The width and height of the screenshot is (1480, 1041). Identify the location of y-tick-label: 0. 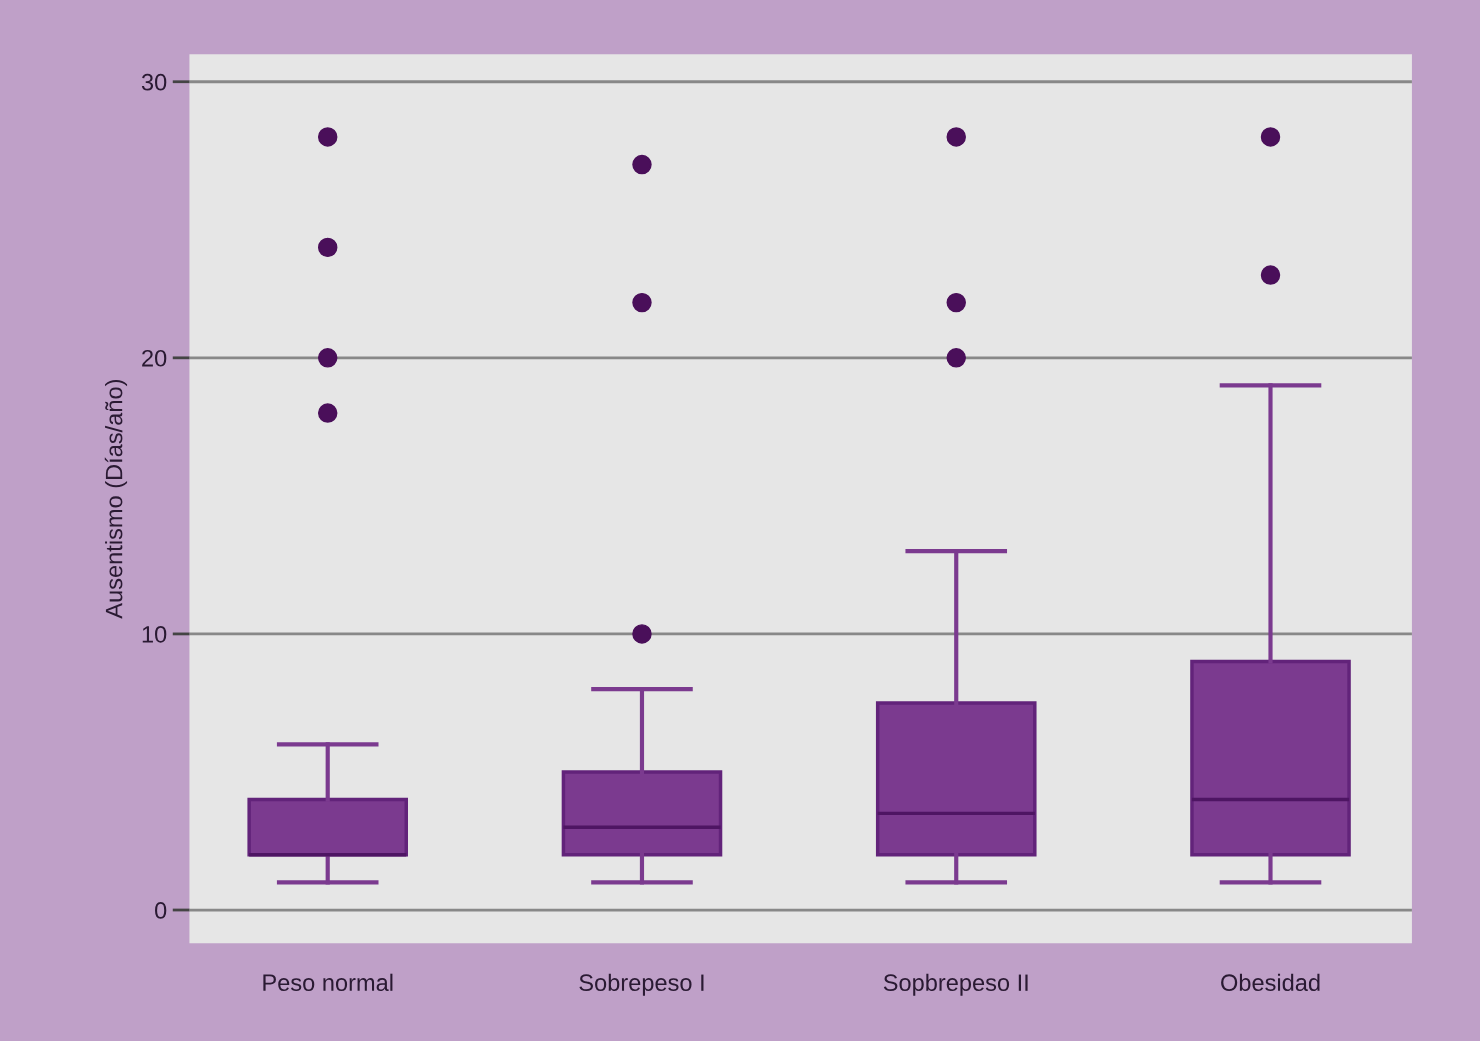
(161, 910).